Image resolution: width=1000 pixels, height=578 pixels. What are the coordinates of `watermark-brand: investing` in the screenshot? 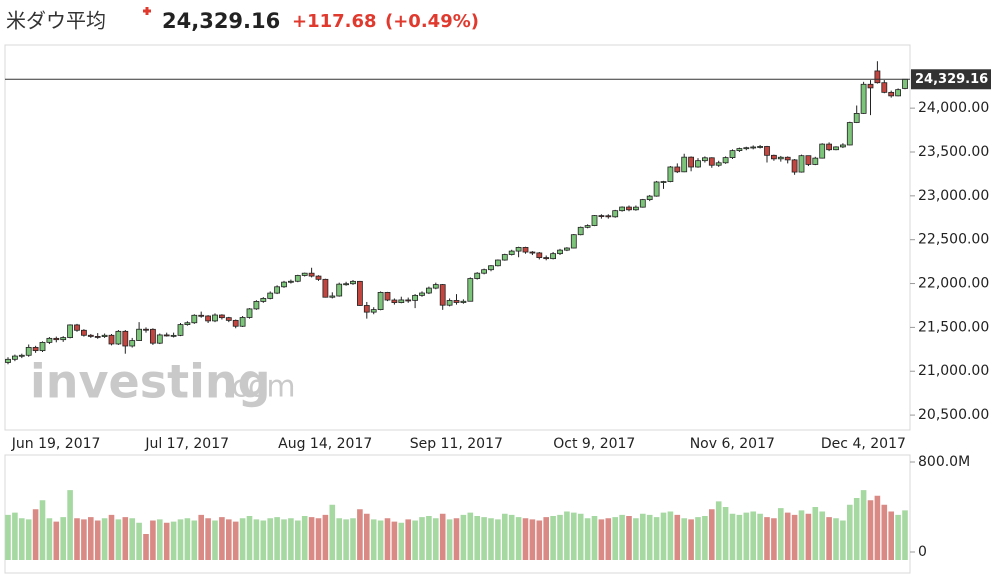 It's located at (150, 382).